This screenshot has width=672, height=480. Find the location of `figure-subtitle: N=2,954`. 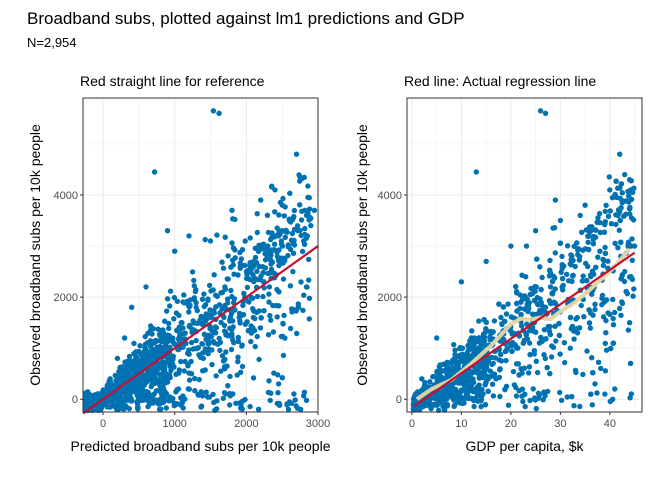

figure-subtitle: N=2,954 is located at coordinates (52, 42).